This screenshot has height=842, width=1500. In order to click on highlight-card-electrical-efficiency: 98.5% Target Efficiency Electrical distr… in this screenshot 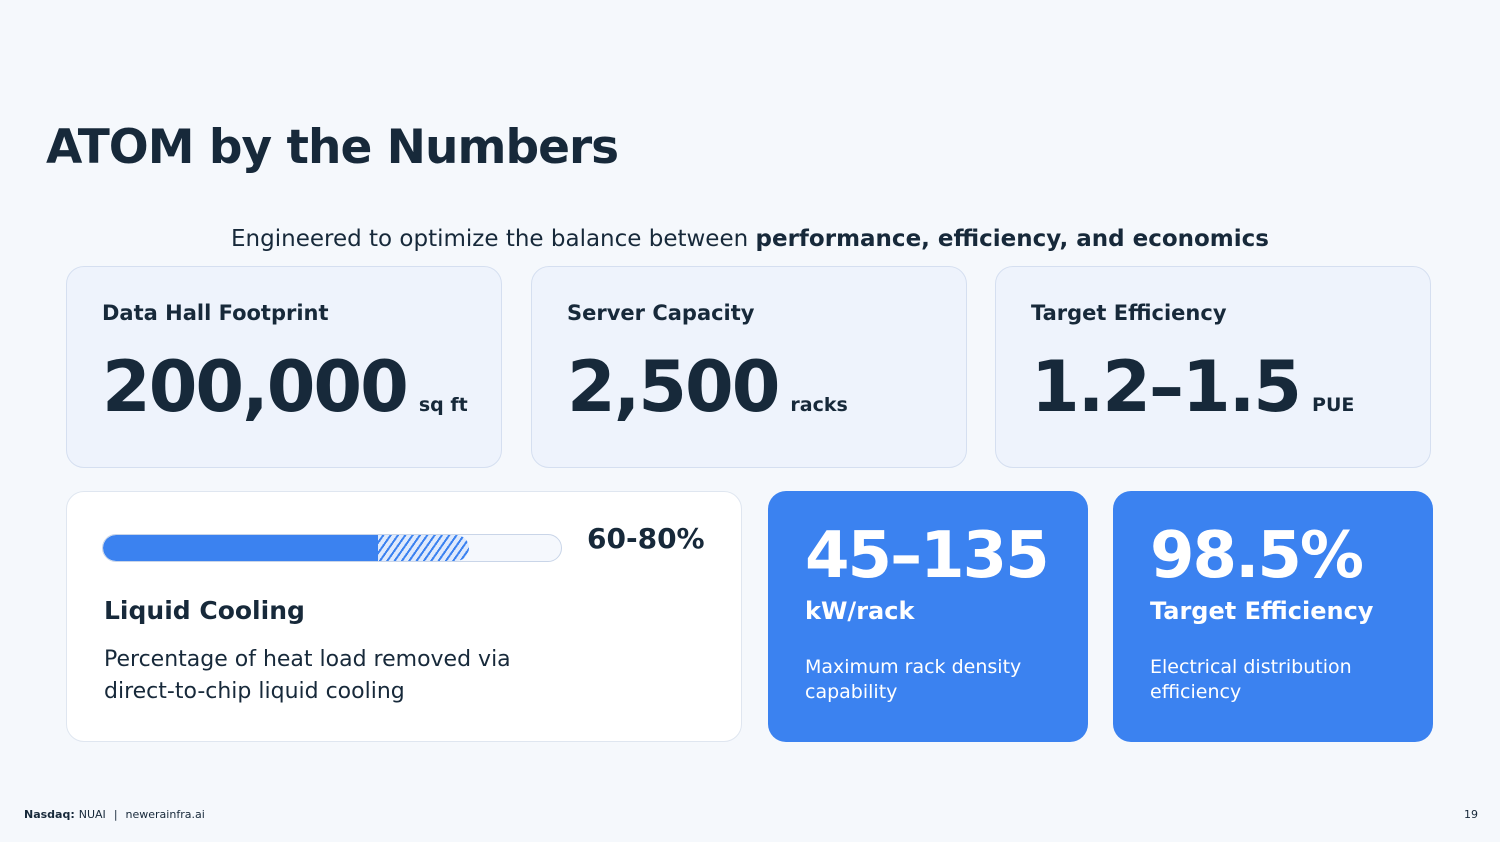, I will do `click(1273, 616)`.